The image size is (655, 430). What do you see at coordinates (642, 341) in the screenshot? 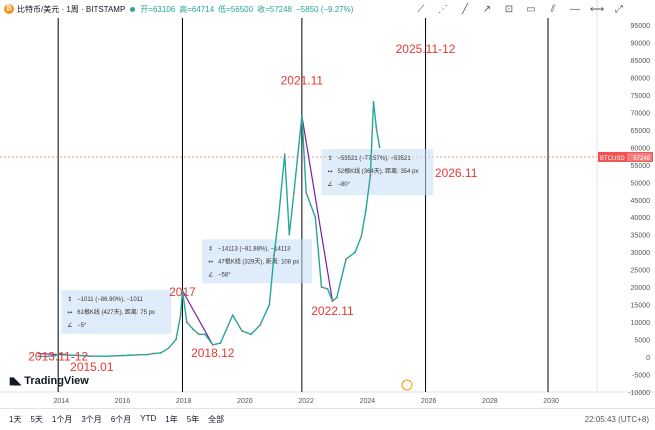
I see `y-tick-label: 5000` at bounding box center [642, 341].